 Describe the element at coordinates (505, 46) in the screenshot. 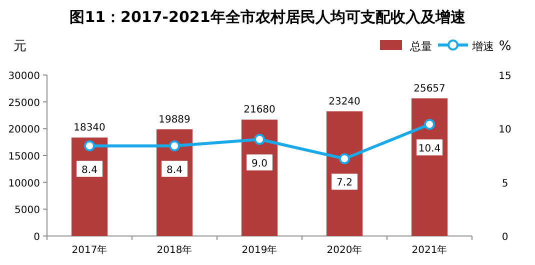

I see `y2-axis-title: %` at that location.